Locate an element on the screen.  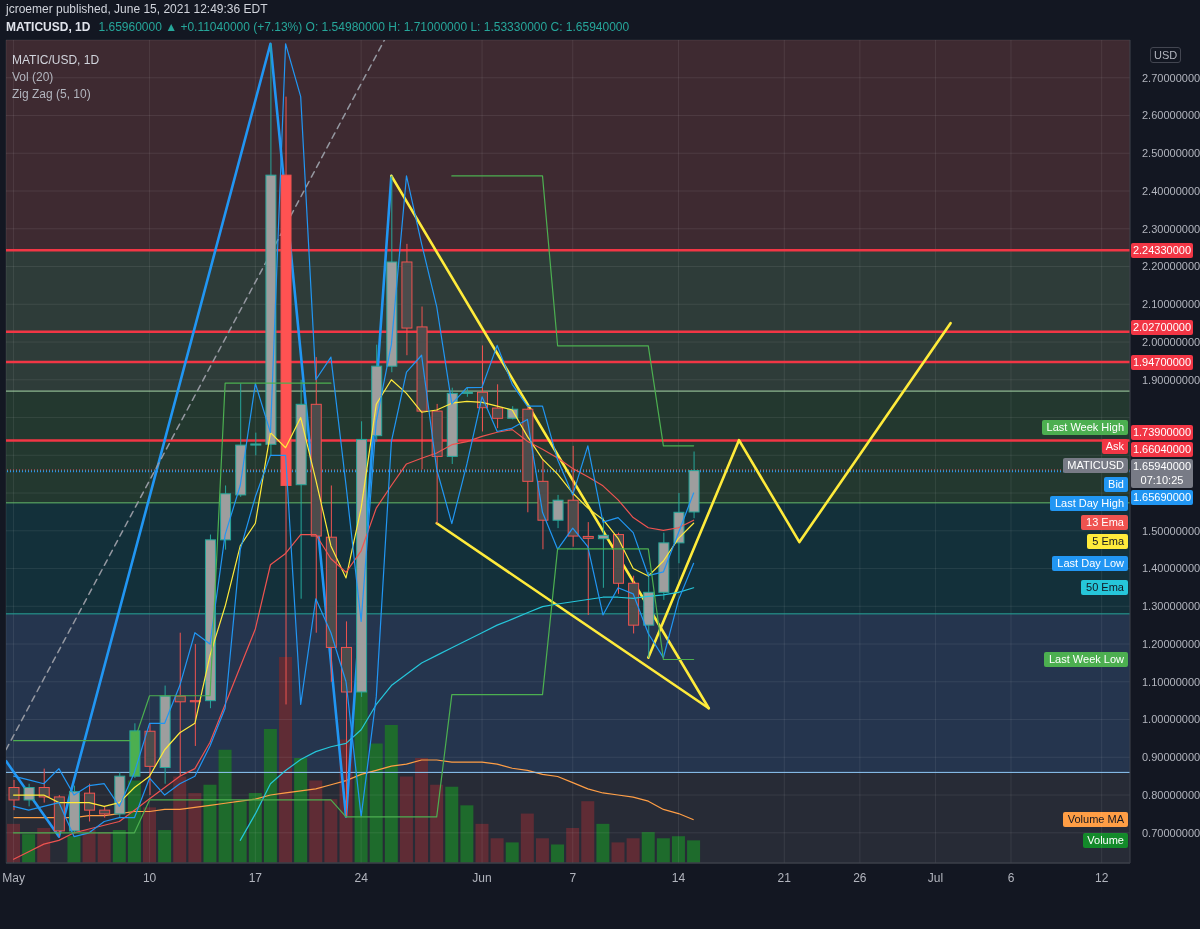
y-tick-label: 2.40000000 is located at coordinates (1171, 190).